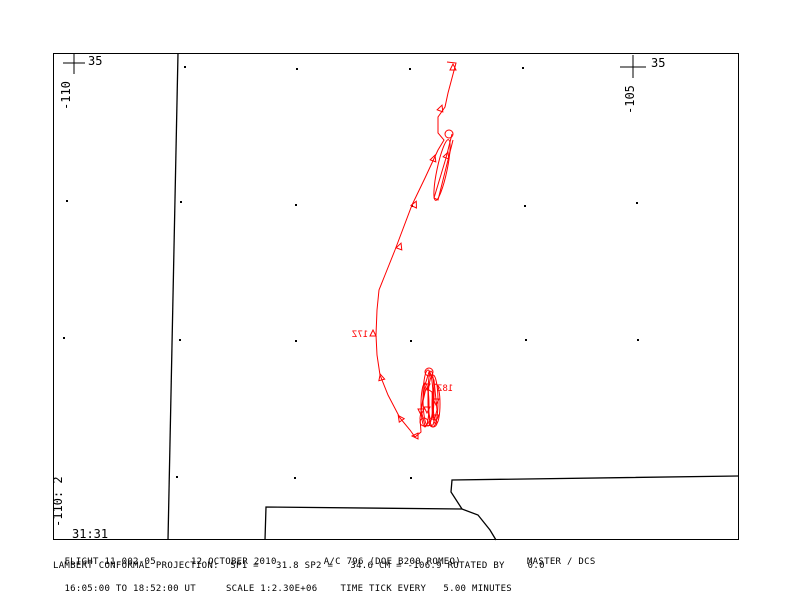 This screenshot has width=792, height=612. I want to click on flight-track, so click(416, 249).